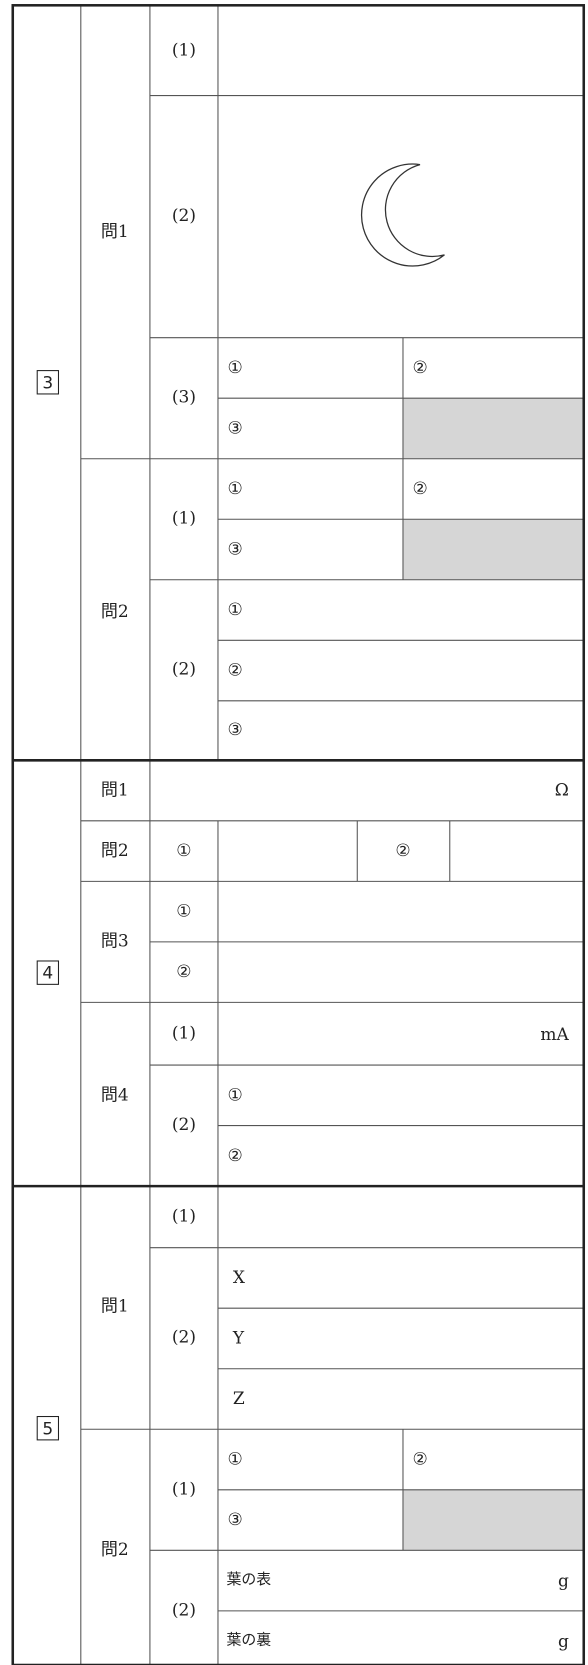 The width and height of the screenshot is (588, 1665). I want to click on row-label: 葉の裏, so click(248, 1640).